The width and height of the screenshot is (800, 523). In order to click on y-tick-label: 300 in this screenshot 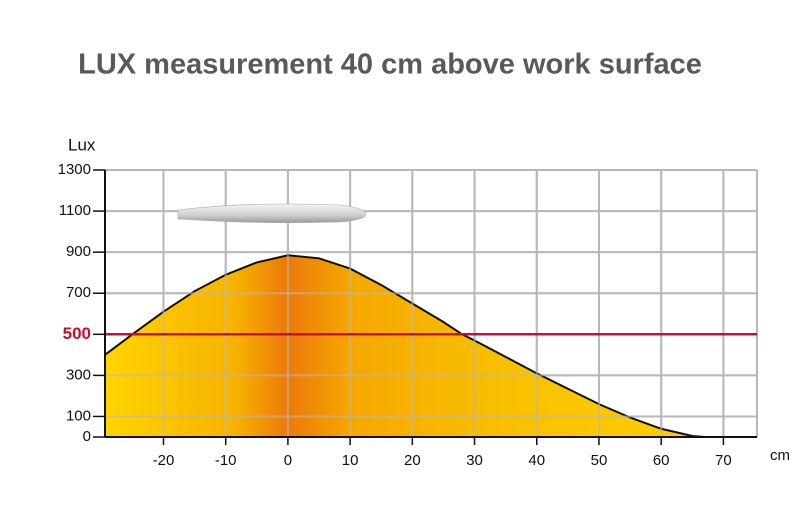, I will do `click(78, 374)`.